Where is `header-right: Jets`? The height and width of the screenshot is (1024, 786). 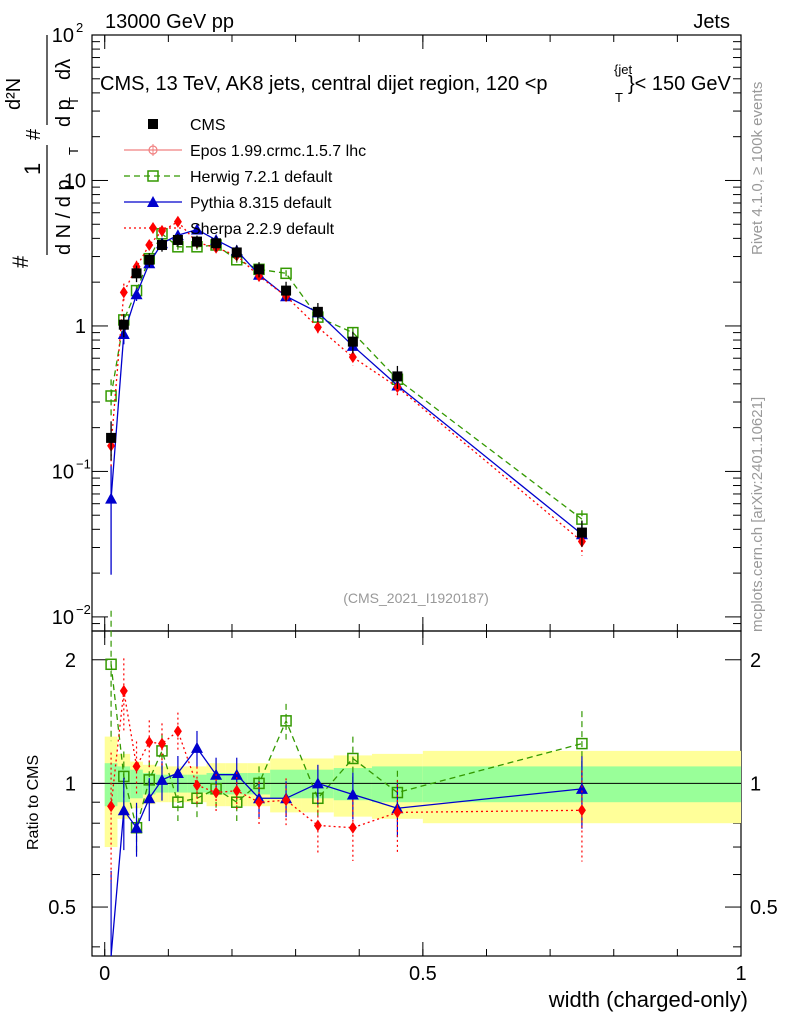 header-right: Jets is located at coordinates (711, 22).